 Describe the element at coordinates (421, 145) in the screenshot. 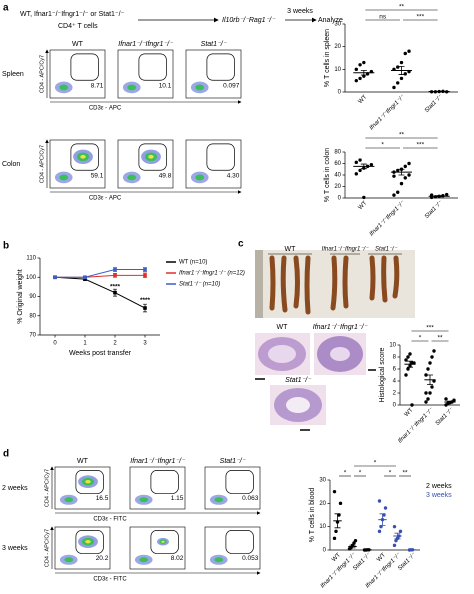

I see `significance-label: ***` at that location.